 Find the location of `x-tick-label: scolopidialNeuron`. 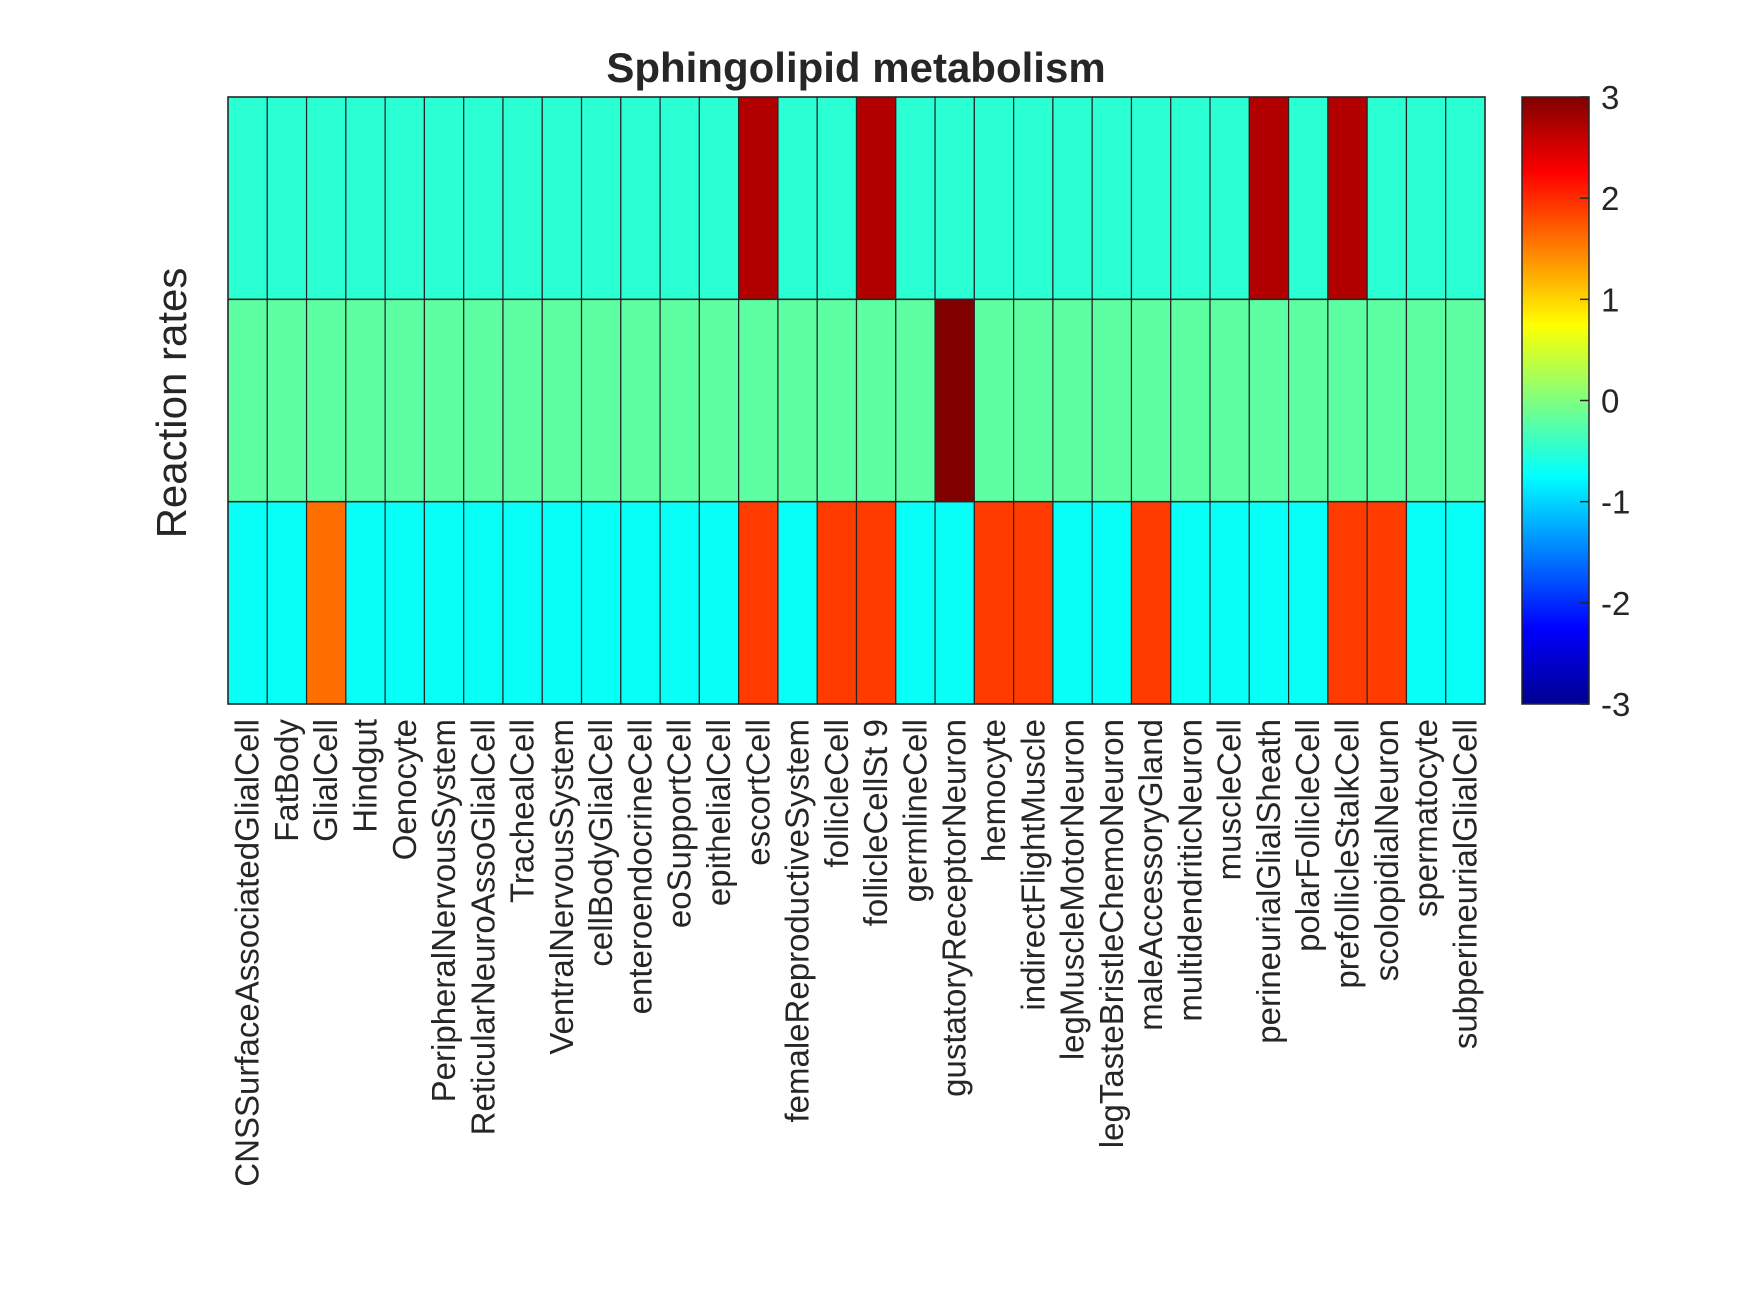

x-tick-label: scolopidialNeuron is located at coordinates (1386, 850).